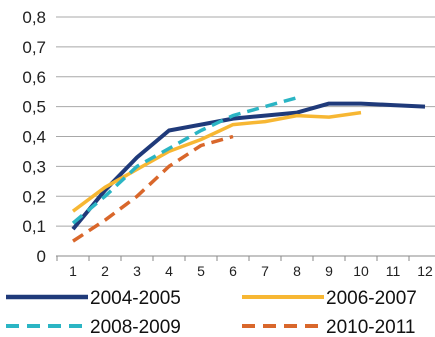 This screenshot has height=337, width=435. What do you see at coordinates (233, 271) in the screenshot?
I see `x-tick-label: 6` at bounding box center [233, 271].